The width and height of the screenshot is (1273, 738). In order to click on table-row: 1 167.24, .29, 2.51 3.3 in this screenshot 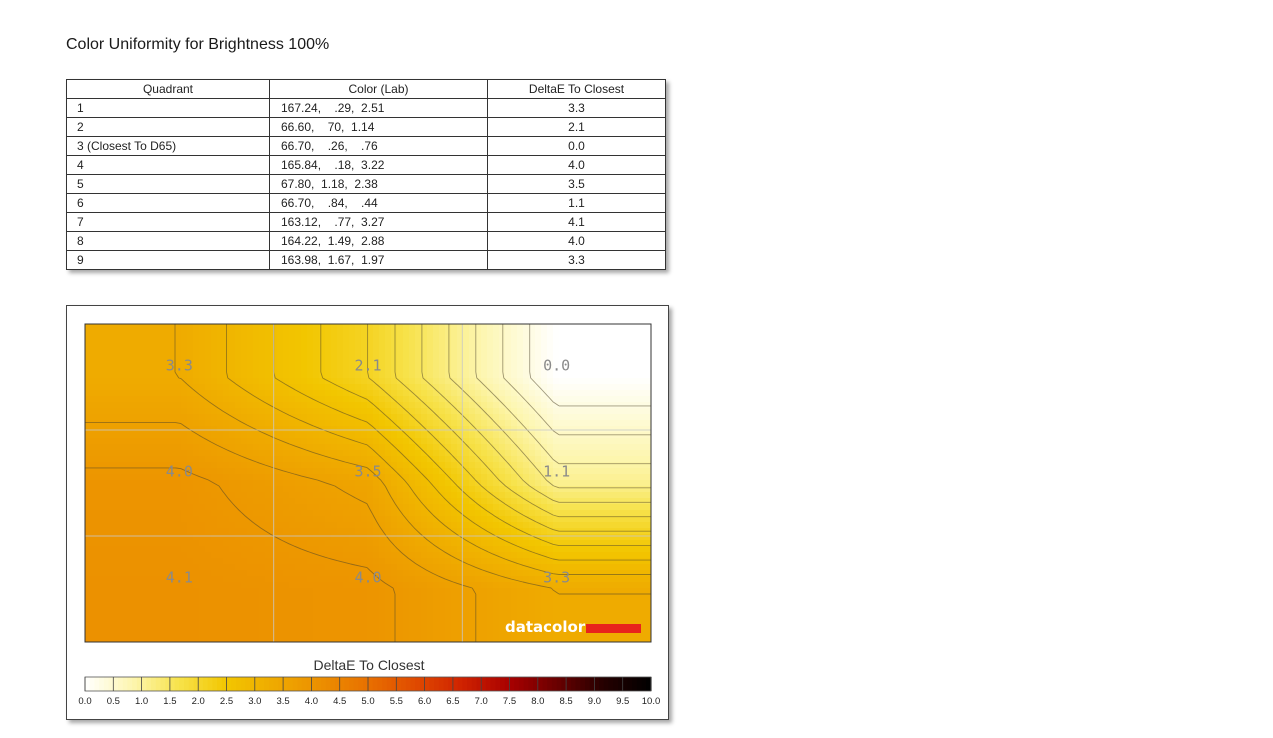, I will do `click(366, 108)`.